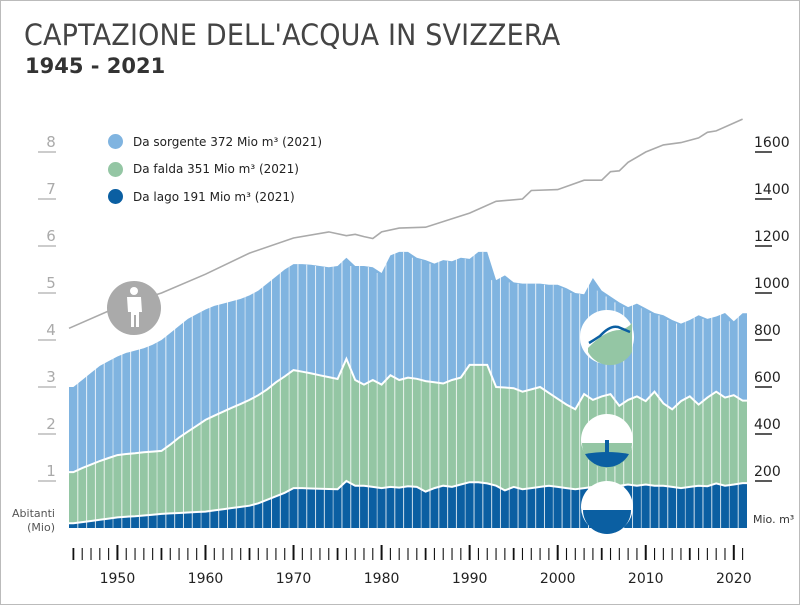 The height and width of the screenshot is (605, 800). What do you see at coordinates (773, 519) in the screenshot?
I see `right-axis-unit: Mio. m³` at bounding box center [773, 519].